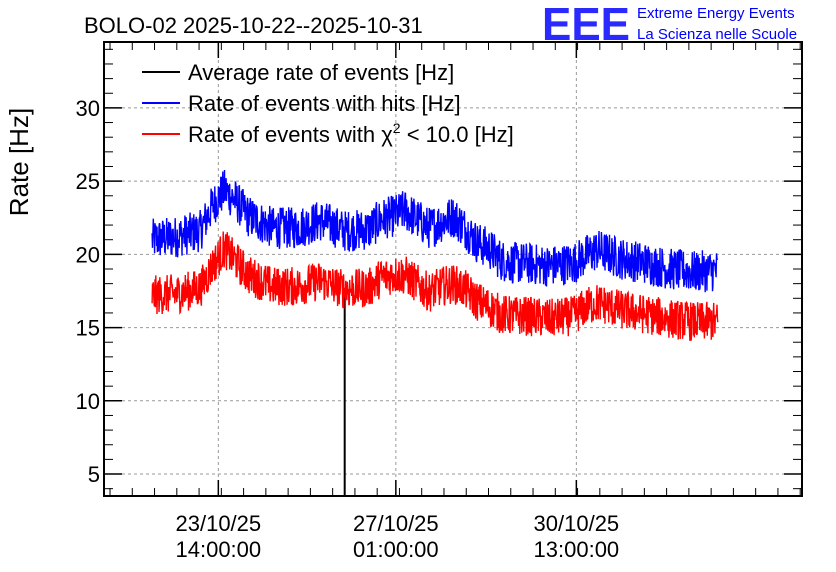 The width and height of the screenshot is (836, 572). I want to click on x-tick-time-label: 14:00:00, so click(219, 549).